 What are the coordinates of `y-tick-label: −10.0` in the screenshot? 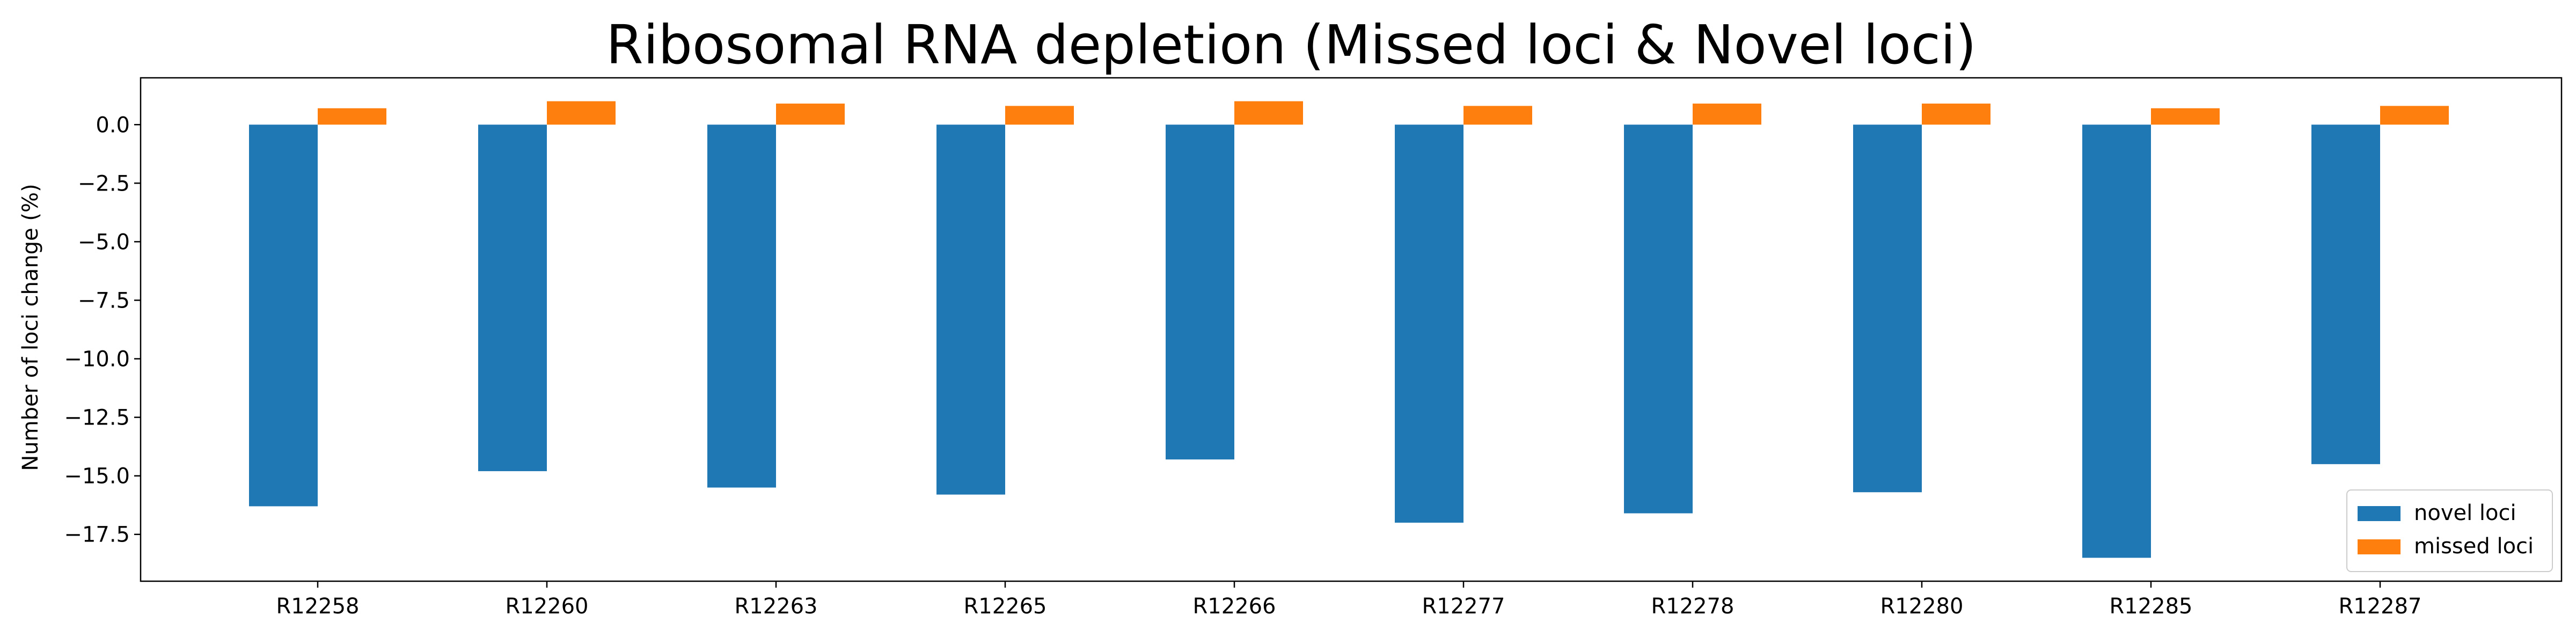 It's located at (97, 359).